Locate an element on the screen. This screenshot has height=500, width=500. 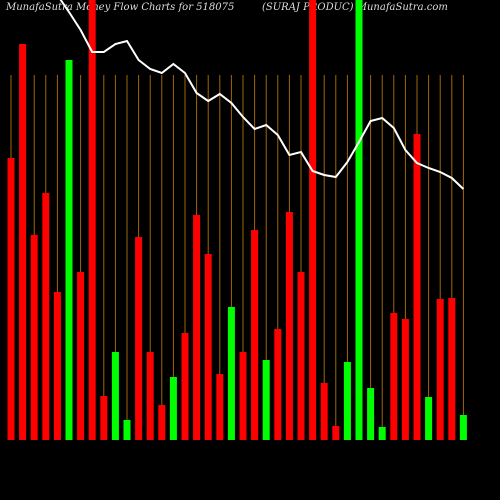
chart-title: MunafaSutra Money Flow Charts for 518075 is located at coordinates (119, 7).